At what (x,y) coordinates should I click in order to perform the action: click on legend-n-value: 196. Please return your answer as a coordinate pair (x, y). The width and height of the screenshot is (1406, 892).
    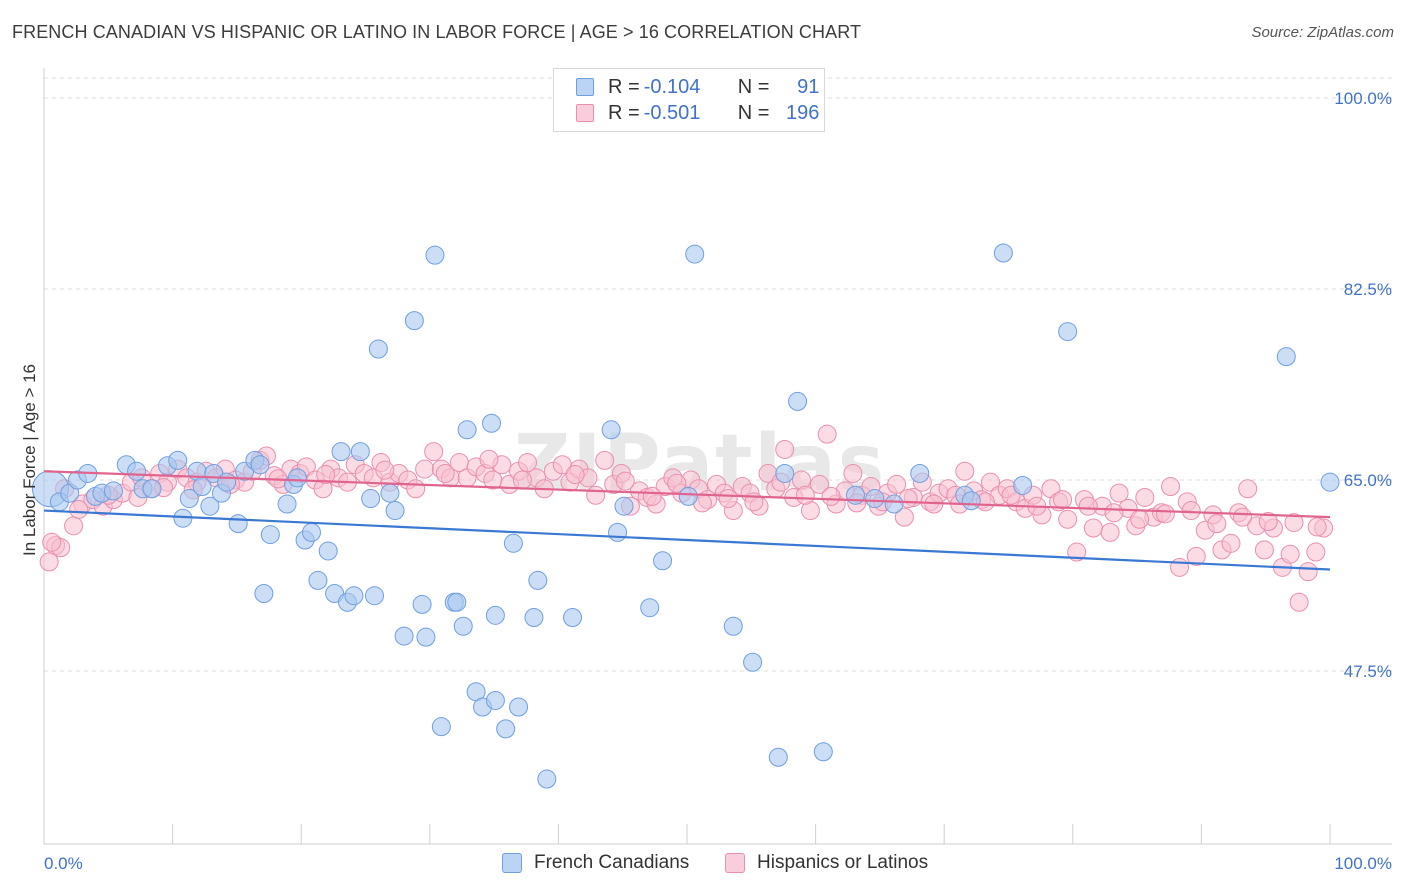
    Looking at the image, I should click on (803, 112).